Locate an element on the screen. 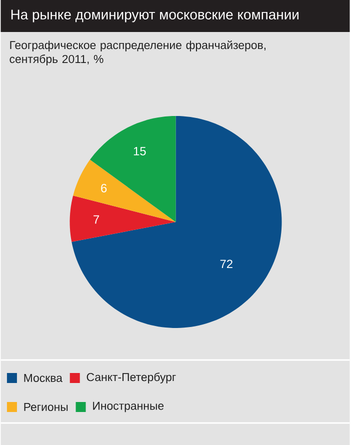 The width and height of the screenshot is (351, 445). data-label: 72 is located at coordinates (226, 264).